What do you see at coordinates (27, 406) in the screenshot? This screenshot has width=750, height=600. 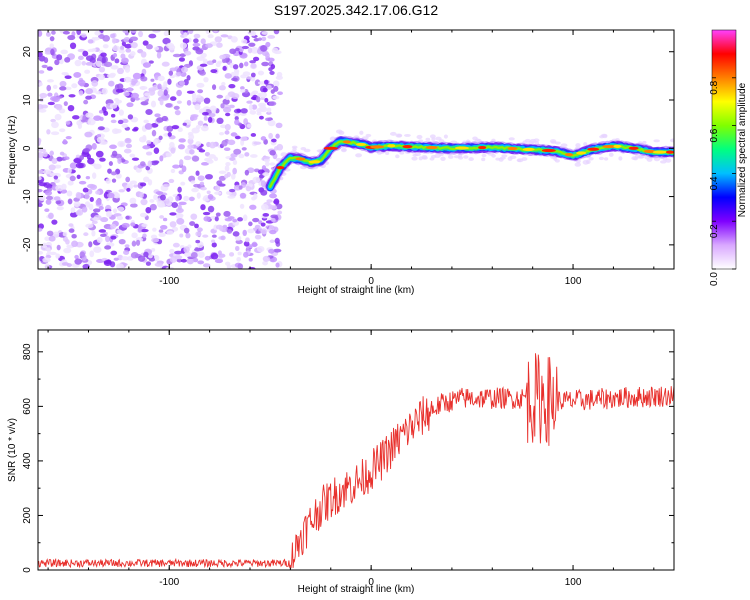 I see `y-tick-label: 600` at bounding box center [27, 406].